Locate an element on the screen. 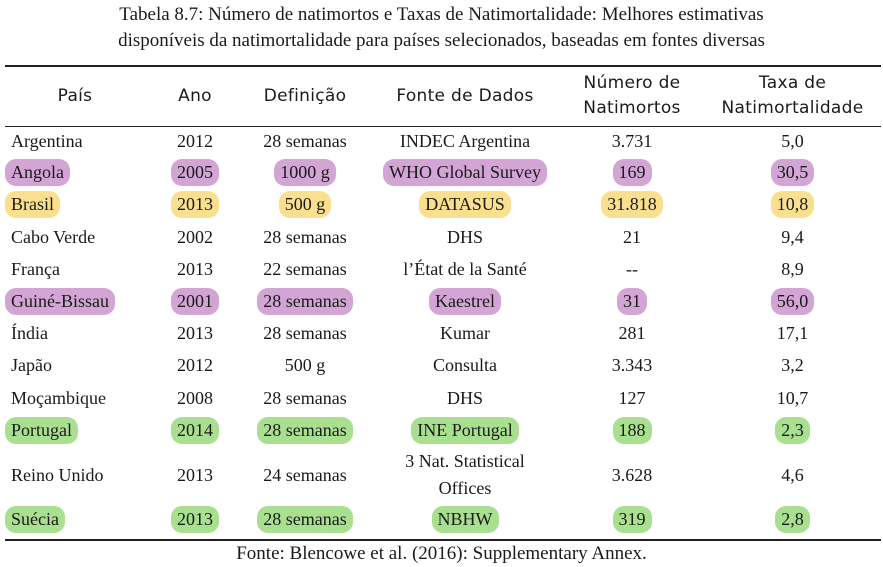  cell-fonte: INE Portugal is located at coordinates (465, 430).